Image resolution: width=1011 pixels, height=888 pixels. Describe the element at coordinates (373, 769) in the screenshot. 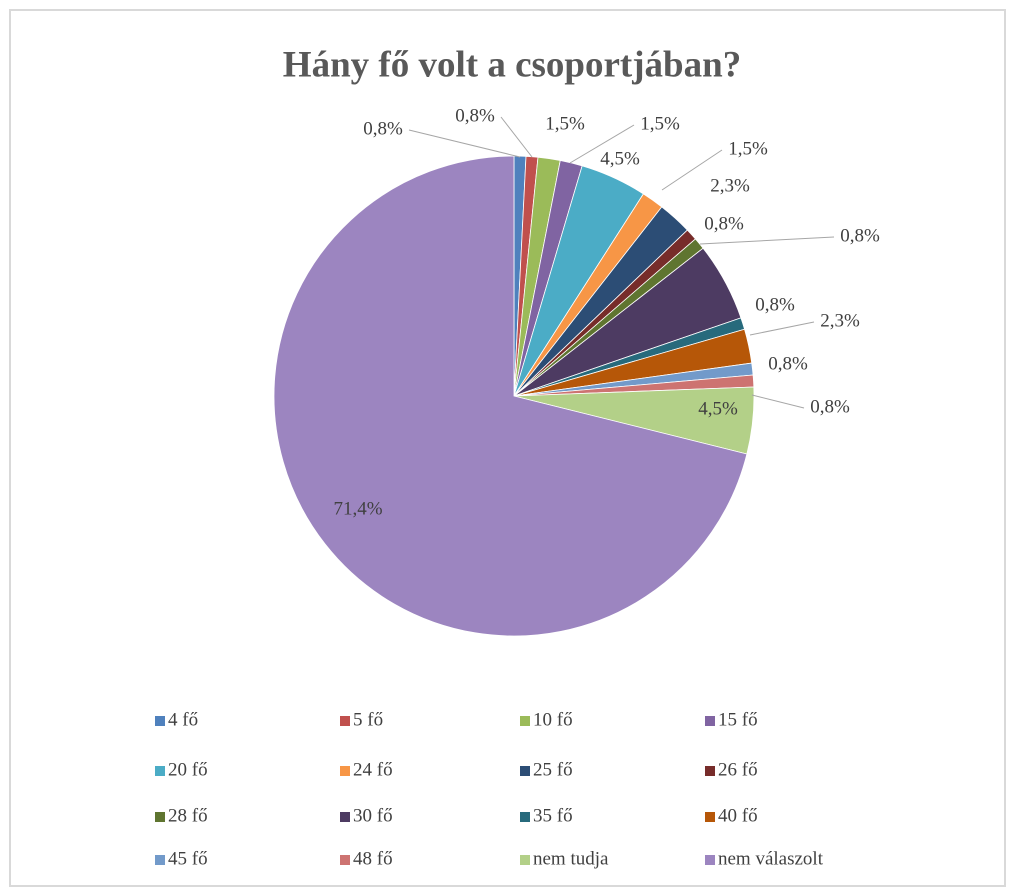

I see `legend-label: 24 fő` at that location.